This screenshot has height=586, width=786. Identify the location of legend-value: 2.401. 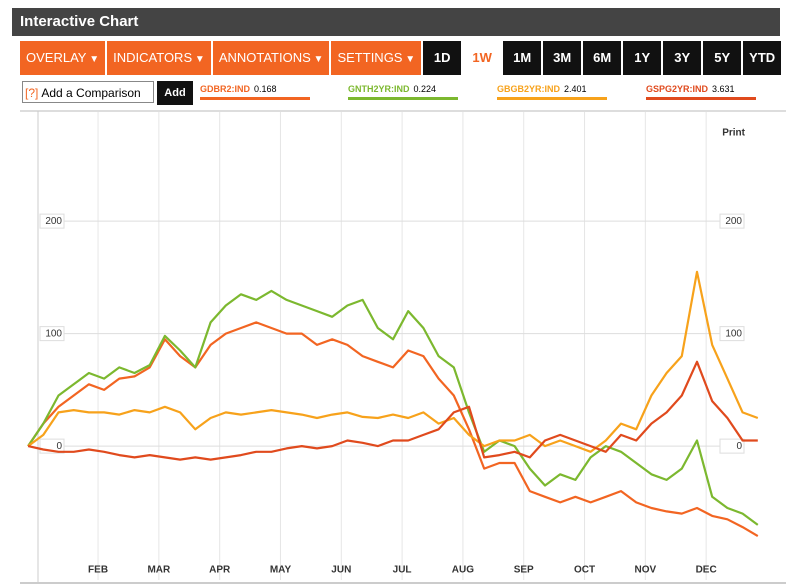
(575, 89).